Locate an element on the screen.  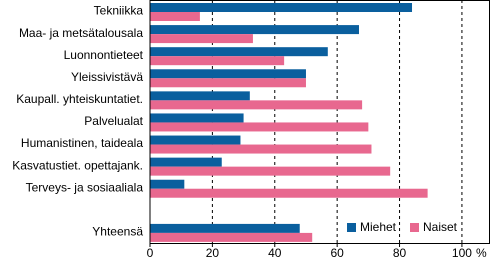
y-tick-label: Luonnontieteet is located at coordinates (104, 55).